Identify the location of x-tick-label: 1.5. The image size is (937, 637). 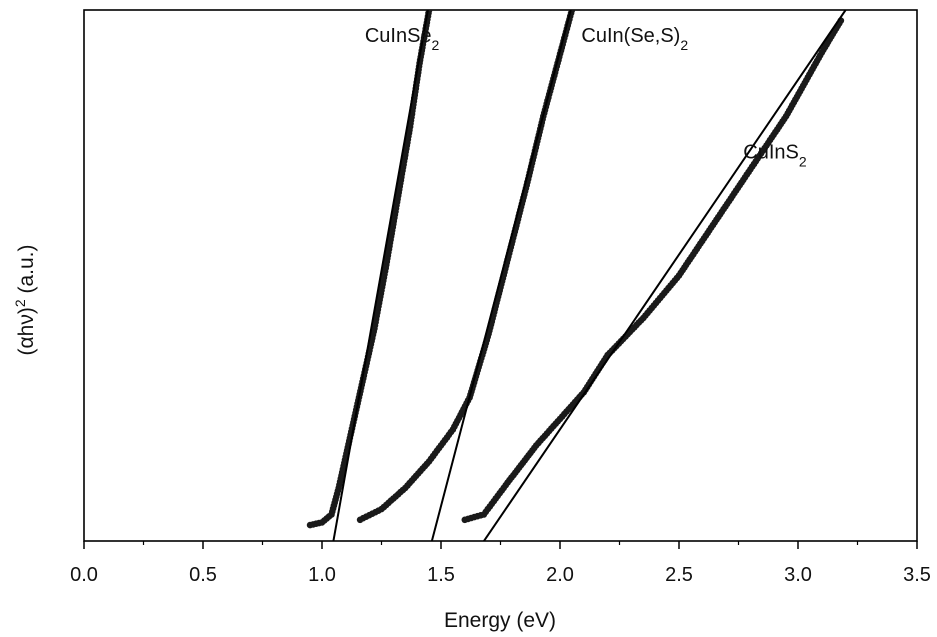
(441, 575).